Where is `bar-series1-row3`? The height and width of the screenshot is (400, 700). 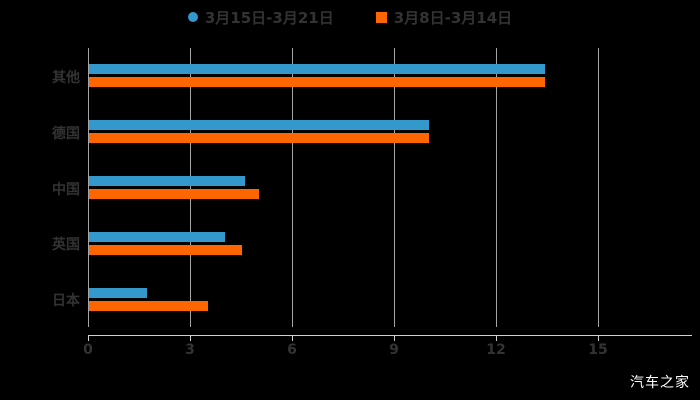
bar-series1-row3 is located at coordinates (167, 181).